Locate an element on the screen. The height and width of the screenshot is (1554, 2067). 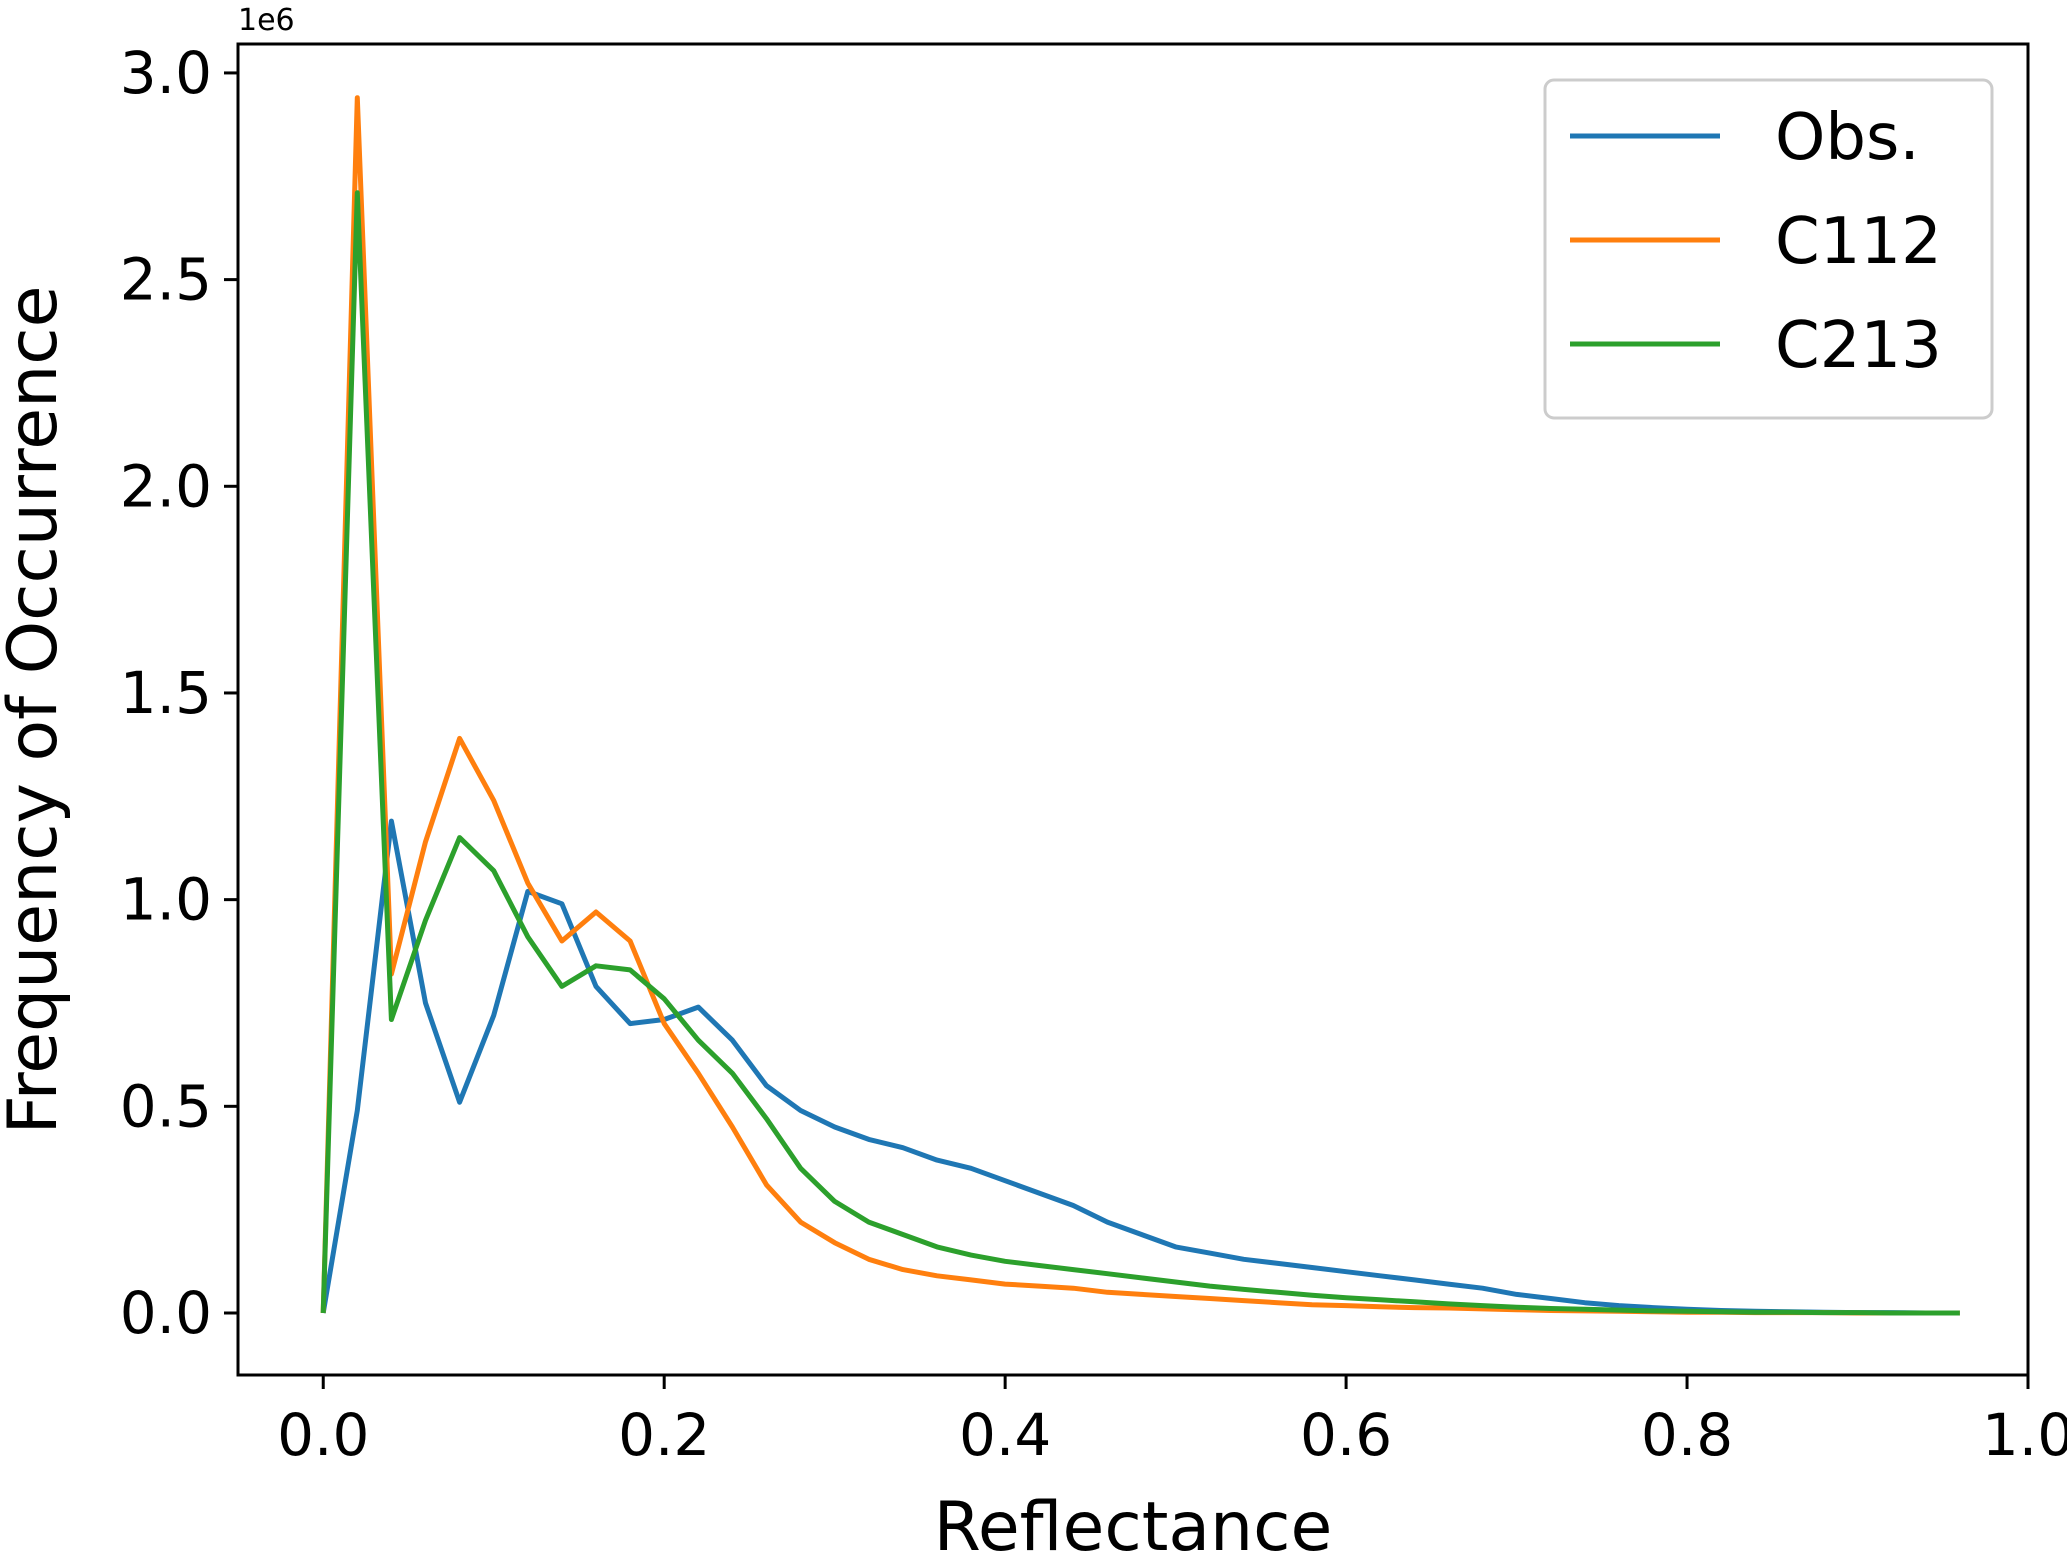
legend: Obs. C112 C213 is located at coordinates (1768, 249).